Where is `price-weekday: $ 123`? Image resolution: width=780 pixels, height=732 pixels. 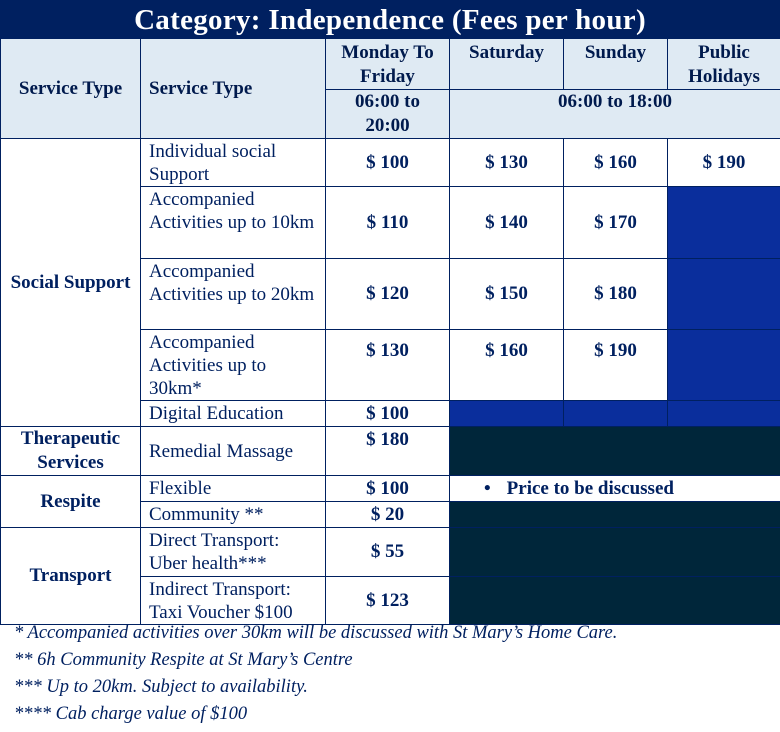 price-weekday: $ 123 is located at coordinates (387, 600).